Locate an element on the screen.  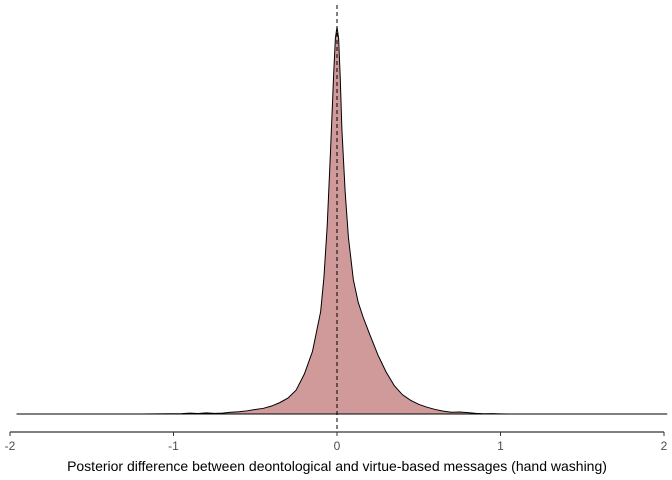
x-tick-label: 2 is located at coordinates (664, 446).